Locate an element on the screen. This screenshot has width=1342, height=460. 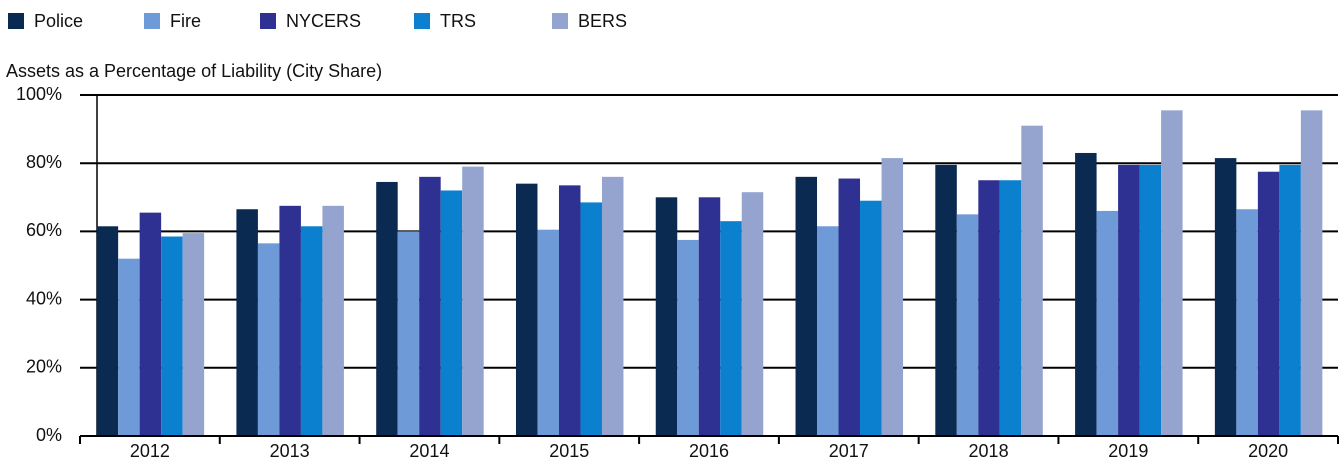
legend-label: NYCERS is located at coordinates (323, 21).